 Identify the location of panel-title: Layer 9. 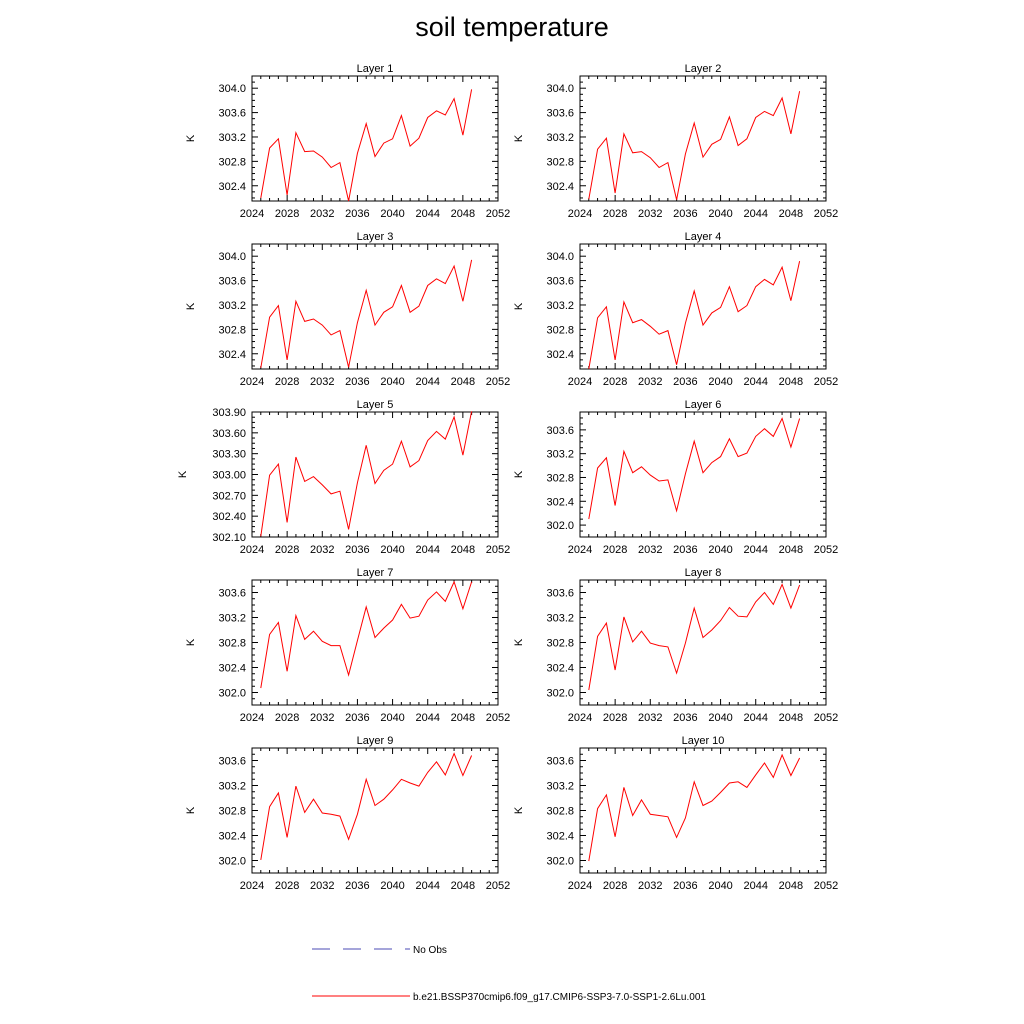
(375, 741).